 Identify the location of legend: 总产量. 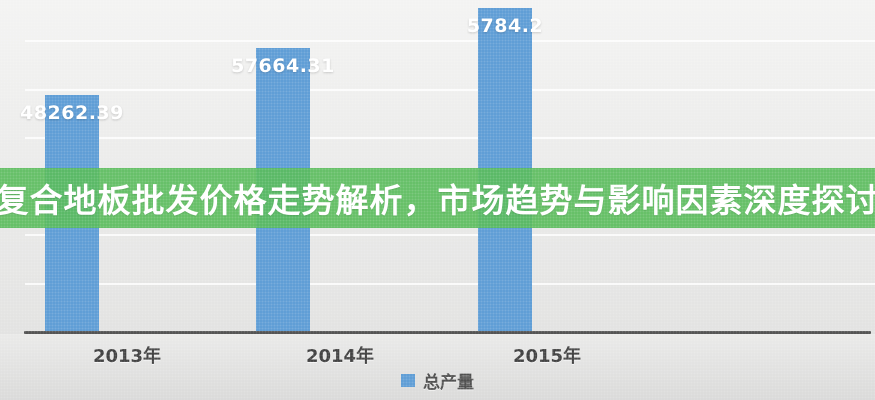
(437, 380).